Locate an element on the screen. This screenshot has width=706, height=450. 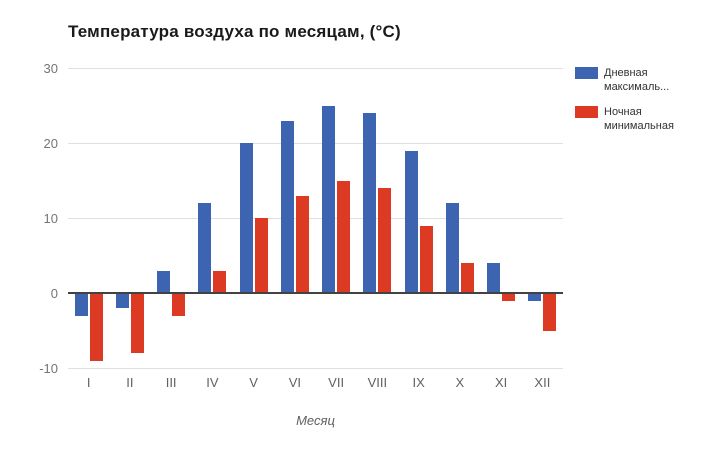
bar-night-IV is located at coordinates (220, 281).